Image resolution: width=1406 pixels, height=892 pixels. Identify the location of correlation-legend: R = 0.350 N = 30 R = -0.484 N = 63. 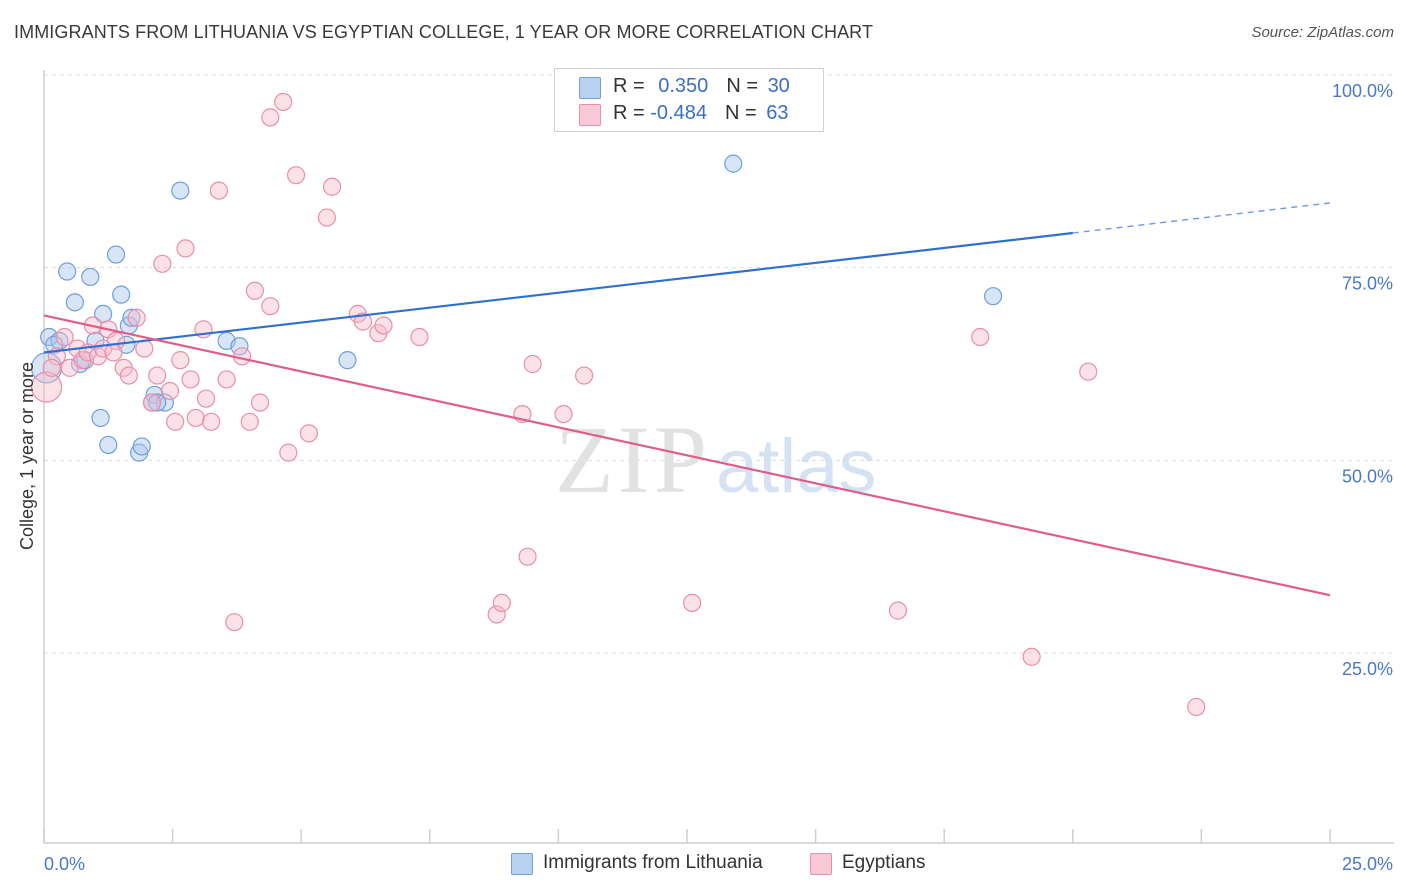
(689, 100).